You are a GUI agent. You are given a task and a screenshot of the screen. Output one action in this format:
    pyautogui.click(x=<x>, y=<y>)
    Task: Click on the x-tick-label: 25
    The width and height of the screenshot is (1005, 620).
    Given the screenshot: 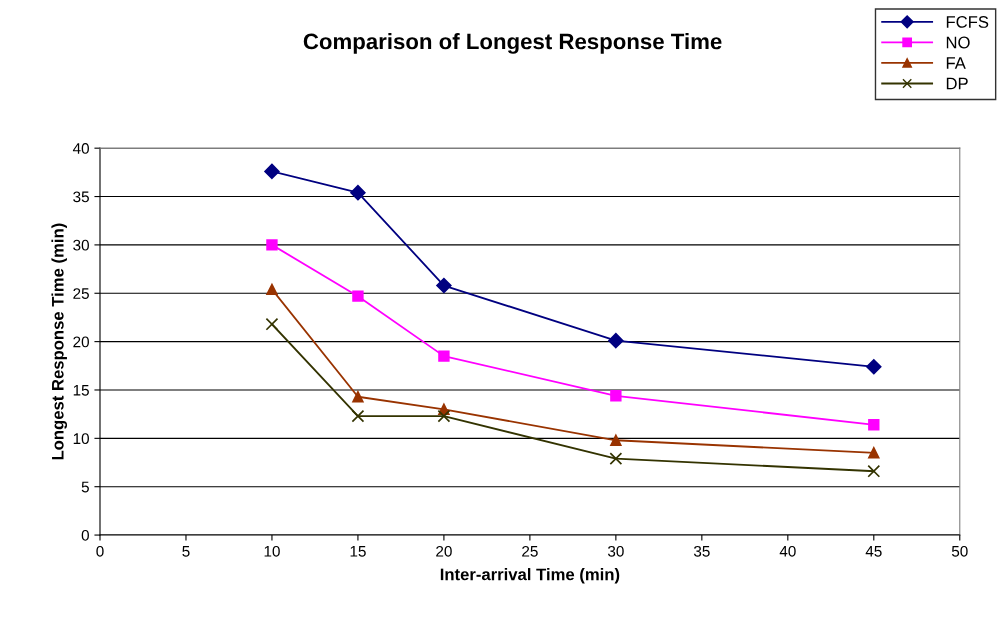 What is the action you would take?
    pyautogui.click(x=530, y=551)
    